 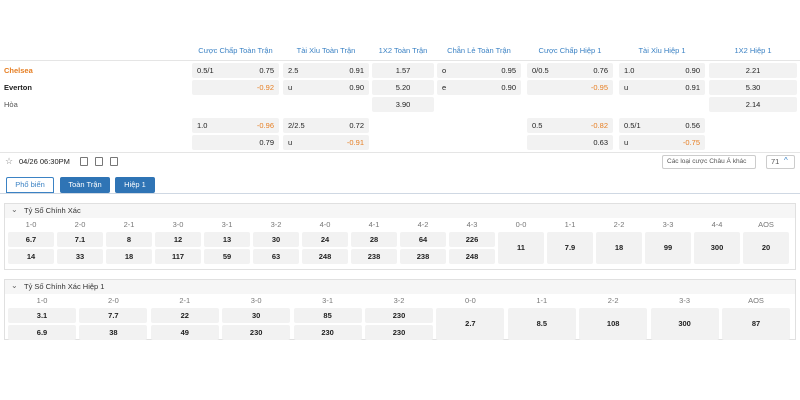 I want to click on odds-value: 8, so click(x=129, y=239).